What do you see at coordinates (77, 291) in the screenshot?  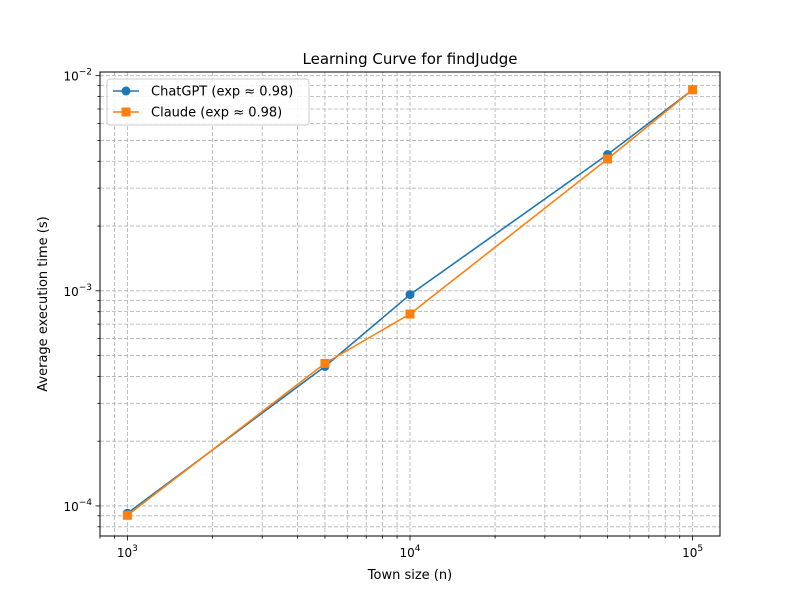 I see `y-tick-label: 10⁻³` at bounding box center [77, 291].